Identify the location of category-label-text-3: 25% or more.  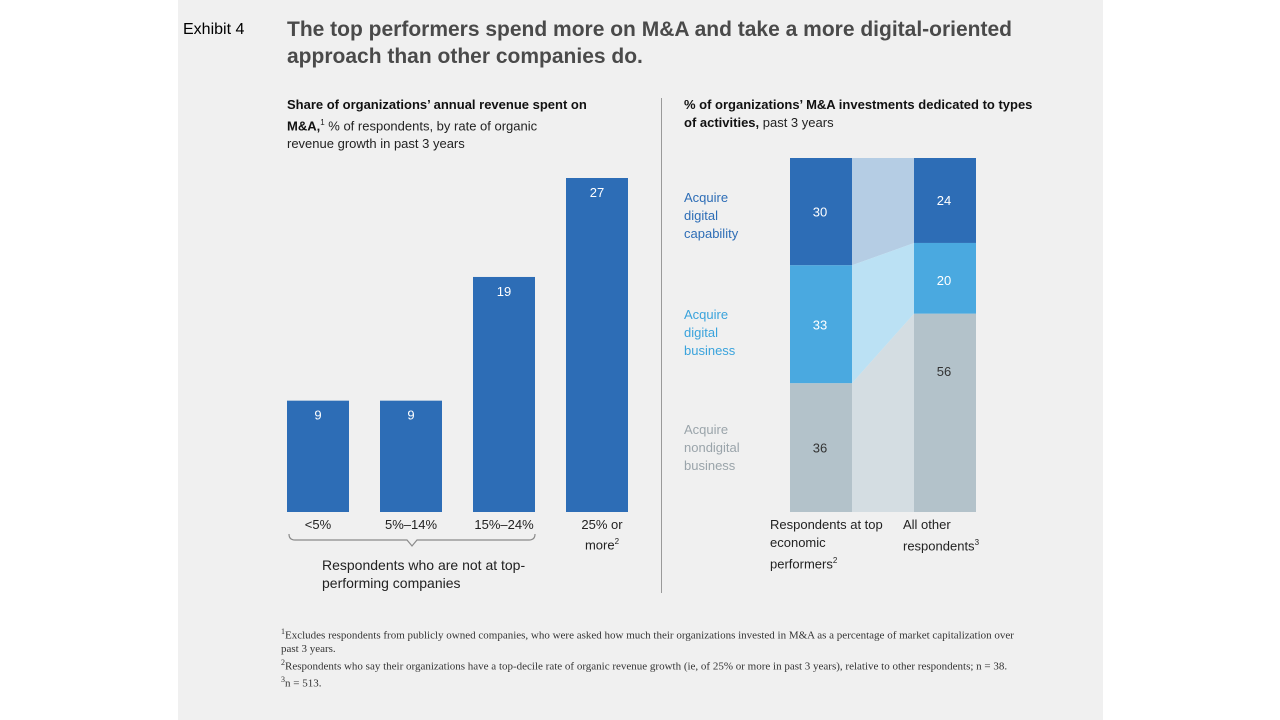
(602, 535).